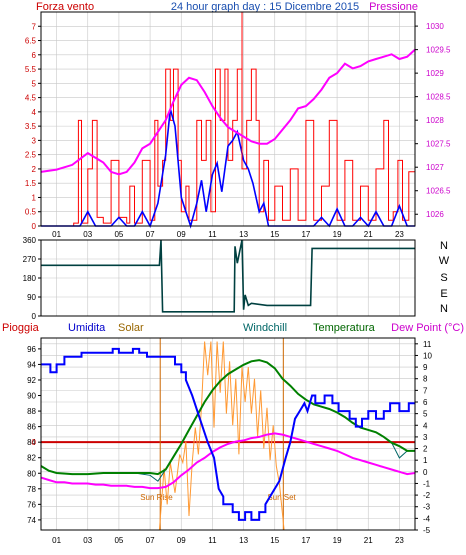  What do you see at coordinates (443, 294) in the screenshot?
I see `compass-label-e: E` at bounding box center [443, 294].